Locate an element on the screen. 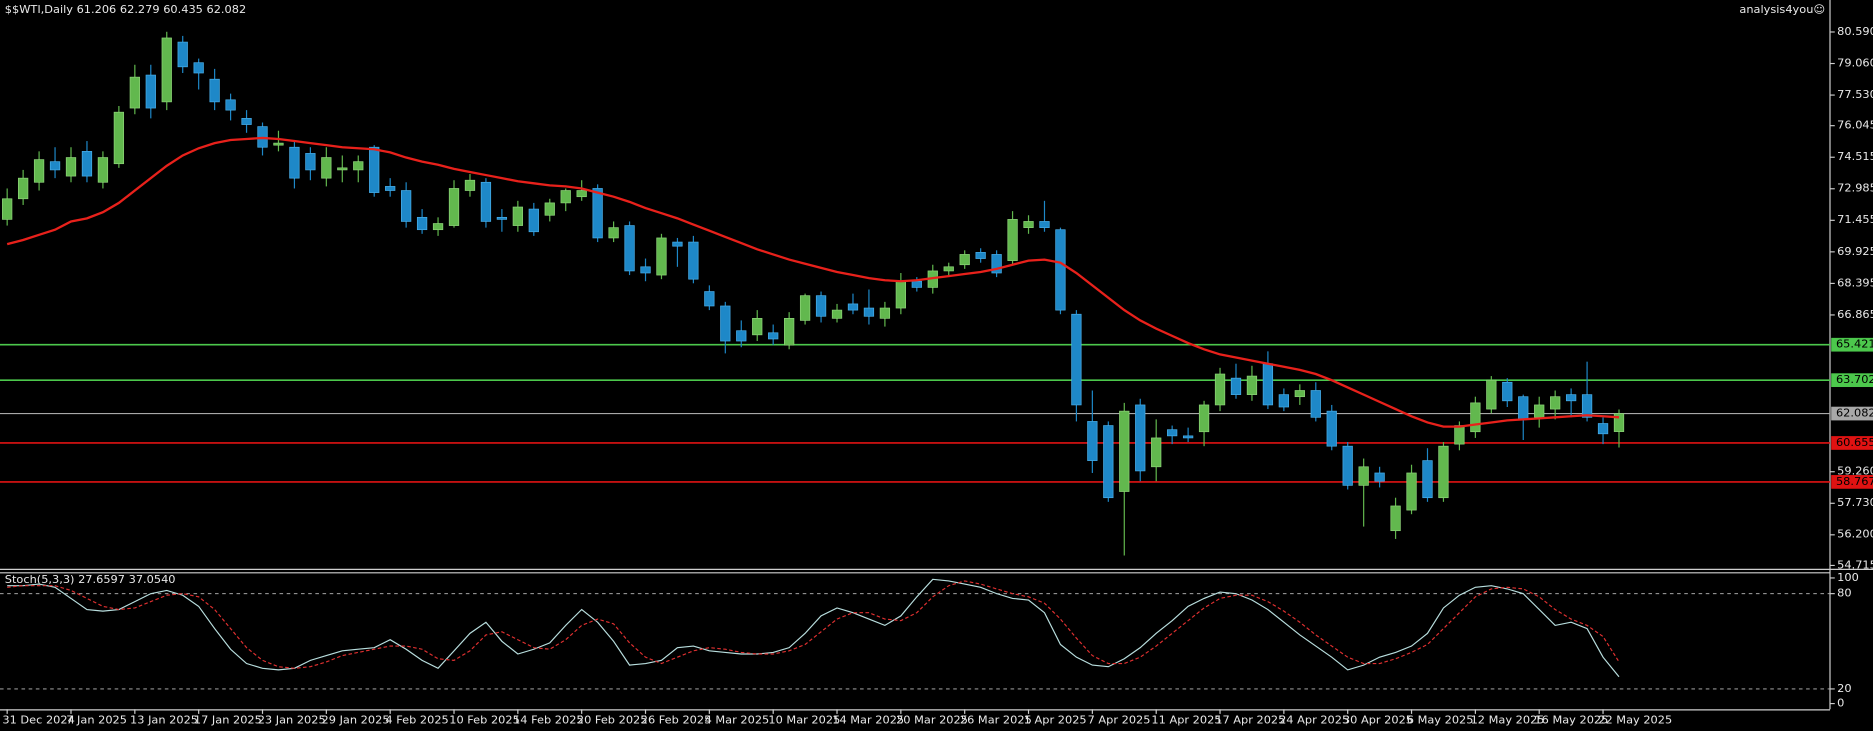 Image resolution: width=1873 pixels, height=731 pixels. x-tick-label: 10 Feb 2025 is located at coordinates (484, 720).